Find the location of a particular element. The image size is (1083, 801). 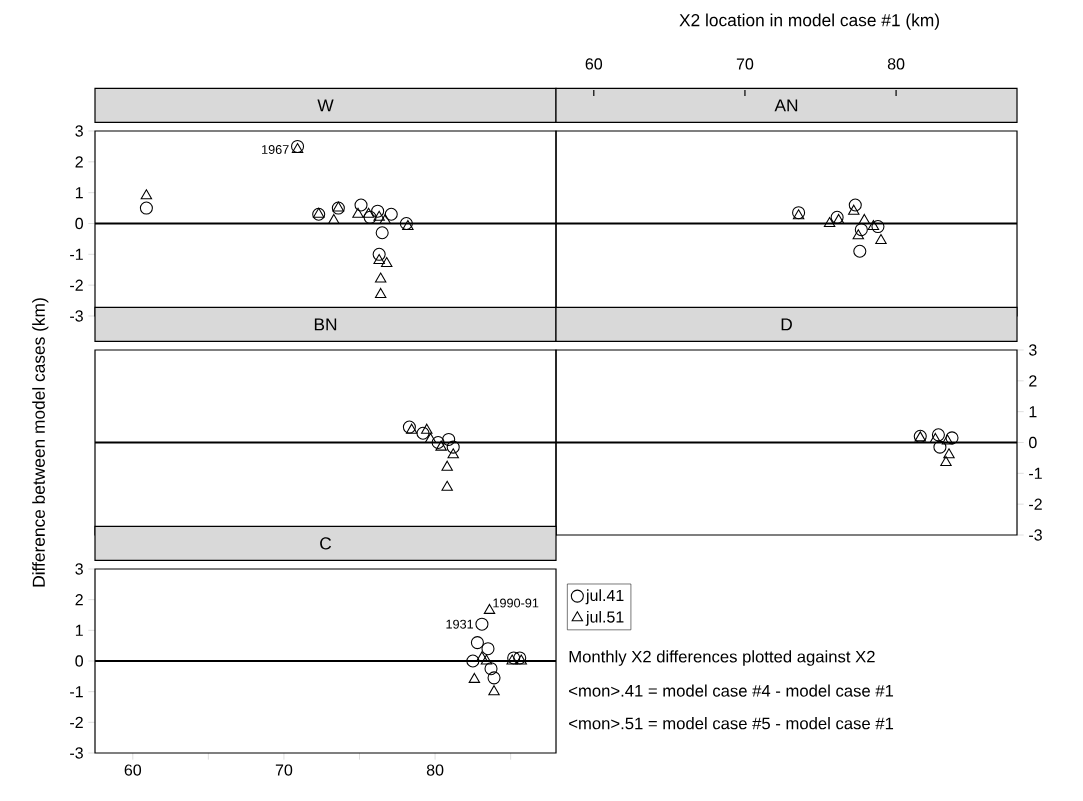

text: Monthly X2 differences plotted against X2 is located at coordinates (722, 658).